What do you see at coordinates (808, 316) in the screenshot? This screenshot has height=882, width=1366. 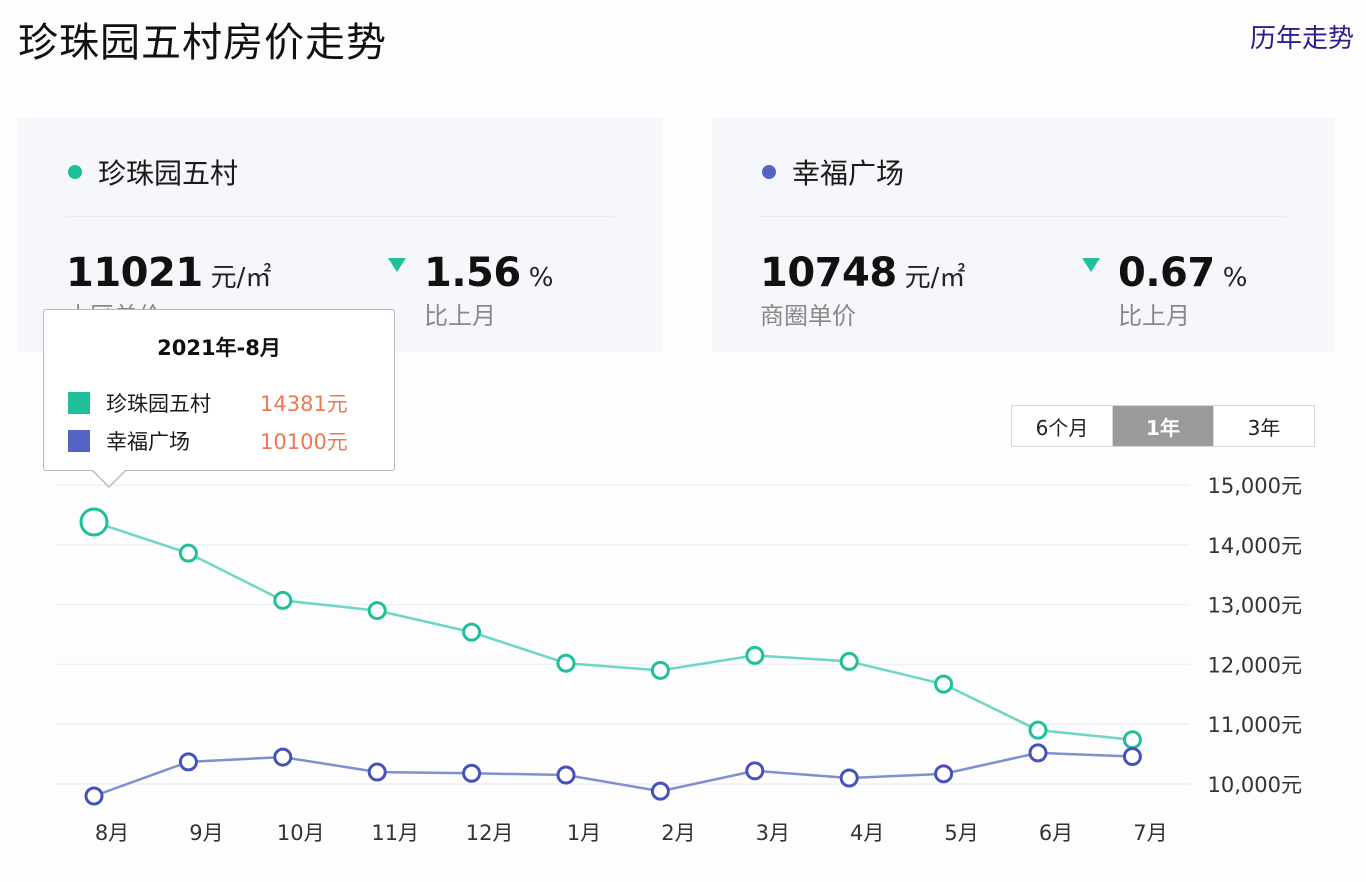 I see `district-price-label: 商圈单价` at bounding box center [808, 316].